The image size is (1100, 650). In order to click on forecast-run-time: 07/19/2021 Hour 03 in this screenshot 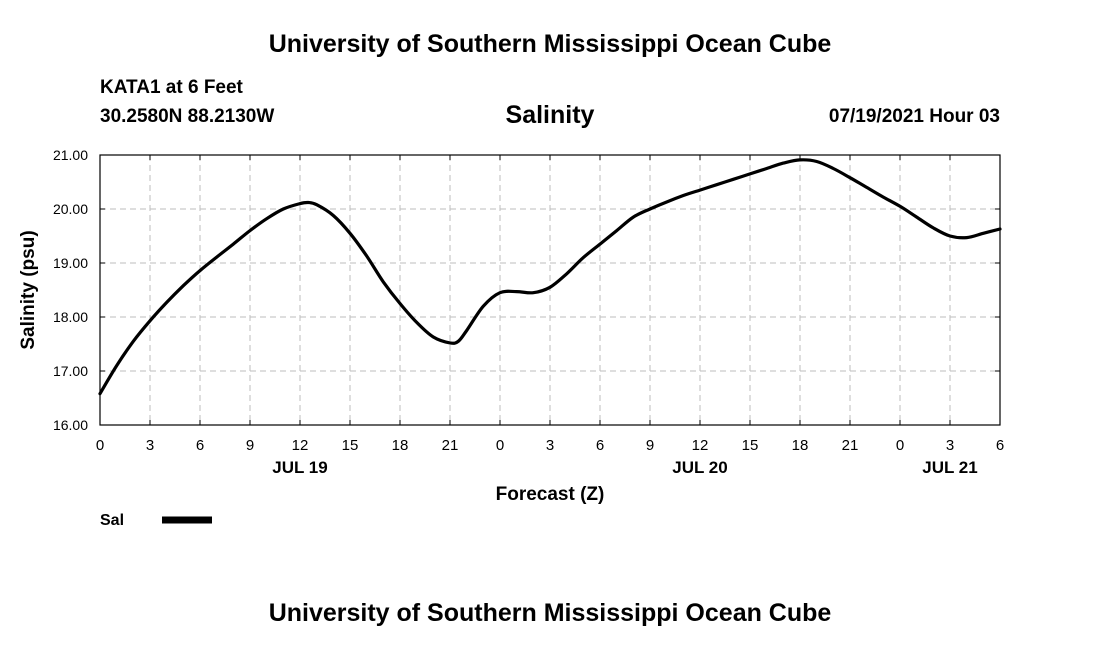, I will do `click(914, 116)`.